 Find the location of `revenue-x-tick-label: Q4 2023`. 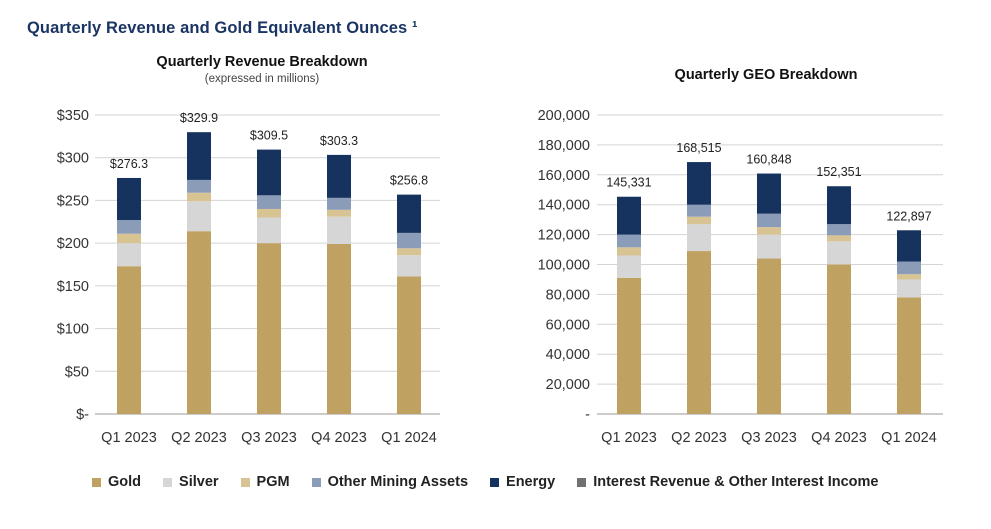

revenue-x-tick-label: Q4 2023 is located at coordinates (339, 438).